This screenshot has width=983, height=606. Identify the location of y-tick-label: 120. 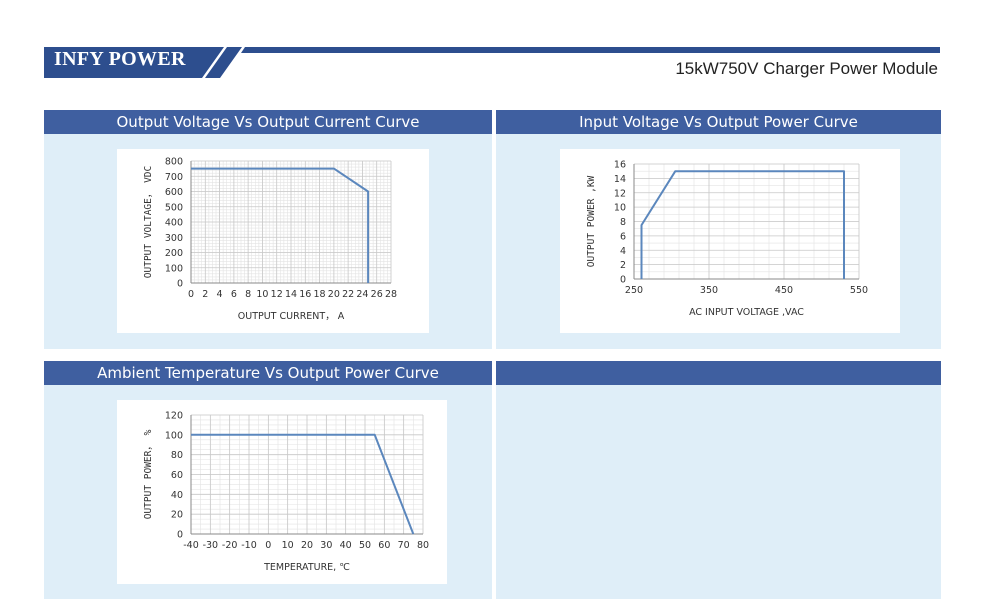
(174, 416).